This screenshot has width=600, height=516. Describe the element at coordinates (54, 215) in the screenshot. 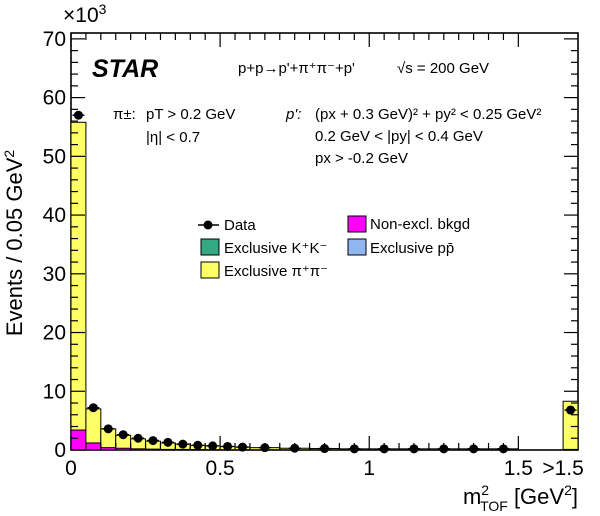

I see `y-tick-label: 40` at that location.